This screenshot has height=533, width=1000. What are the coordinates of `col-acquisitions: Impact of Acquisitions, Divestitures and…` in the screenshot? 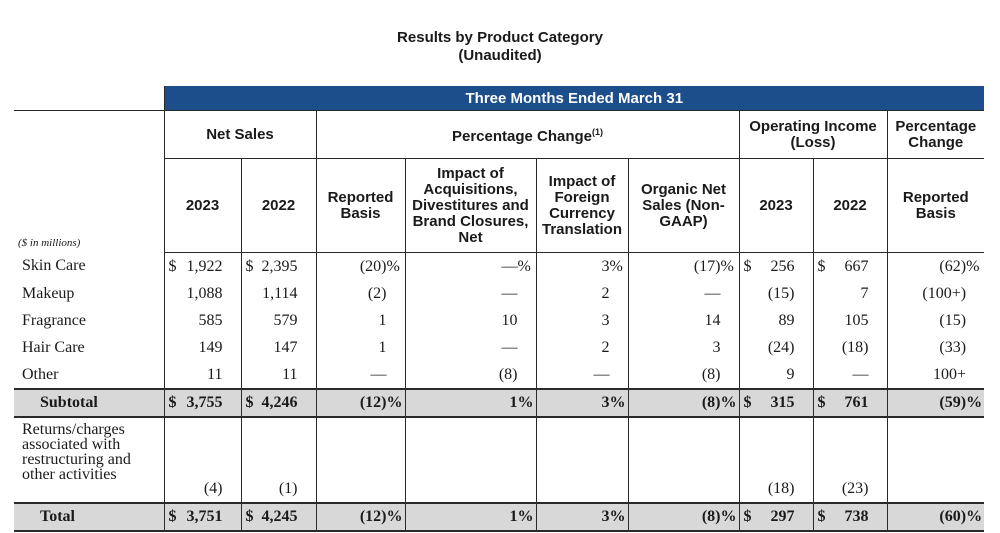 It's located at (470, 205).